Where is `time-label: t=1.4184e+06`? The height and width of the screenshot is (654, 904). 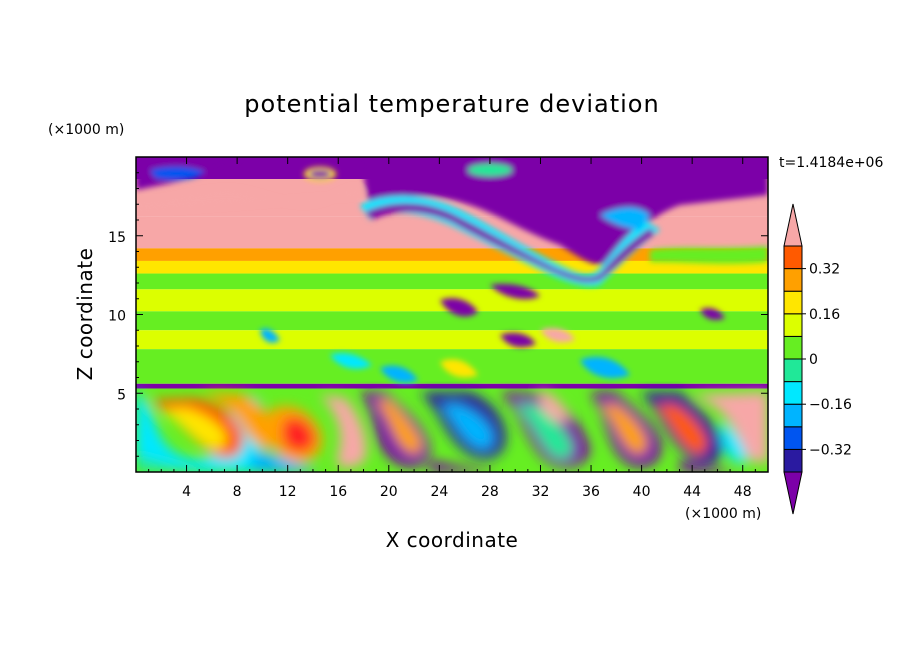
time-label: t=1.4184e+06 is located at coordinates (831, 163).